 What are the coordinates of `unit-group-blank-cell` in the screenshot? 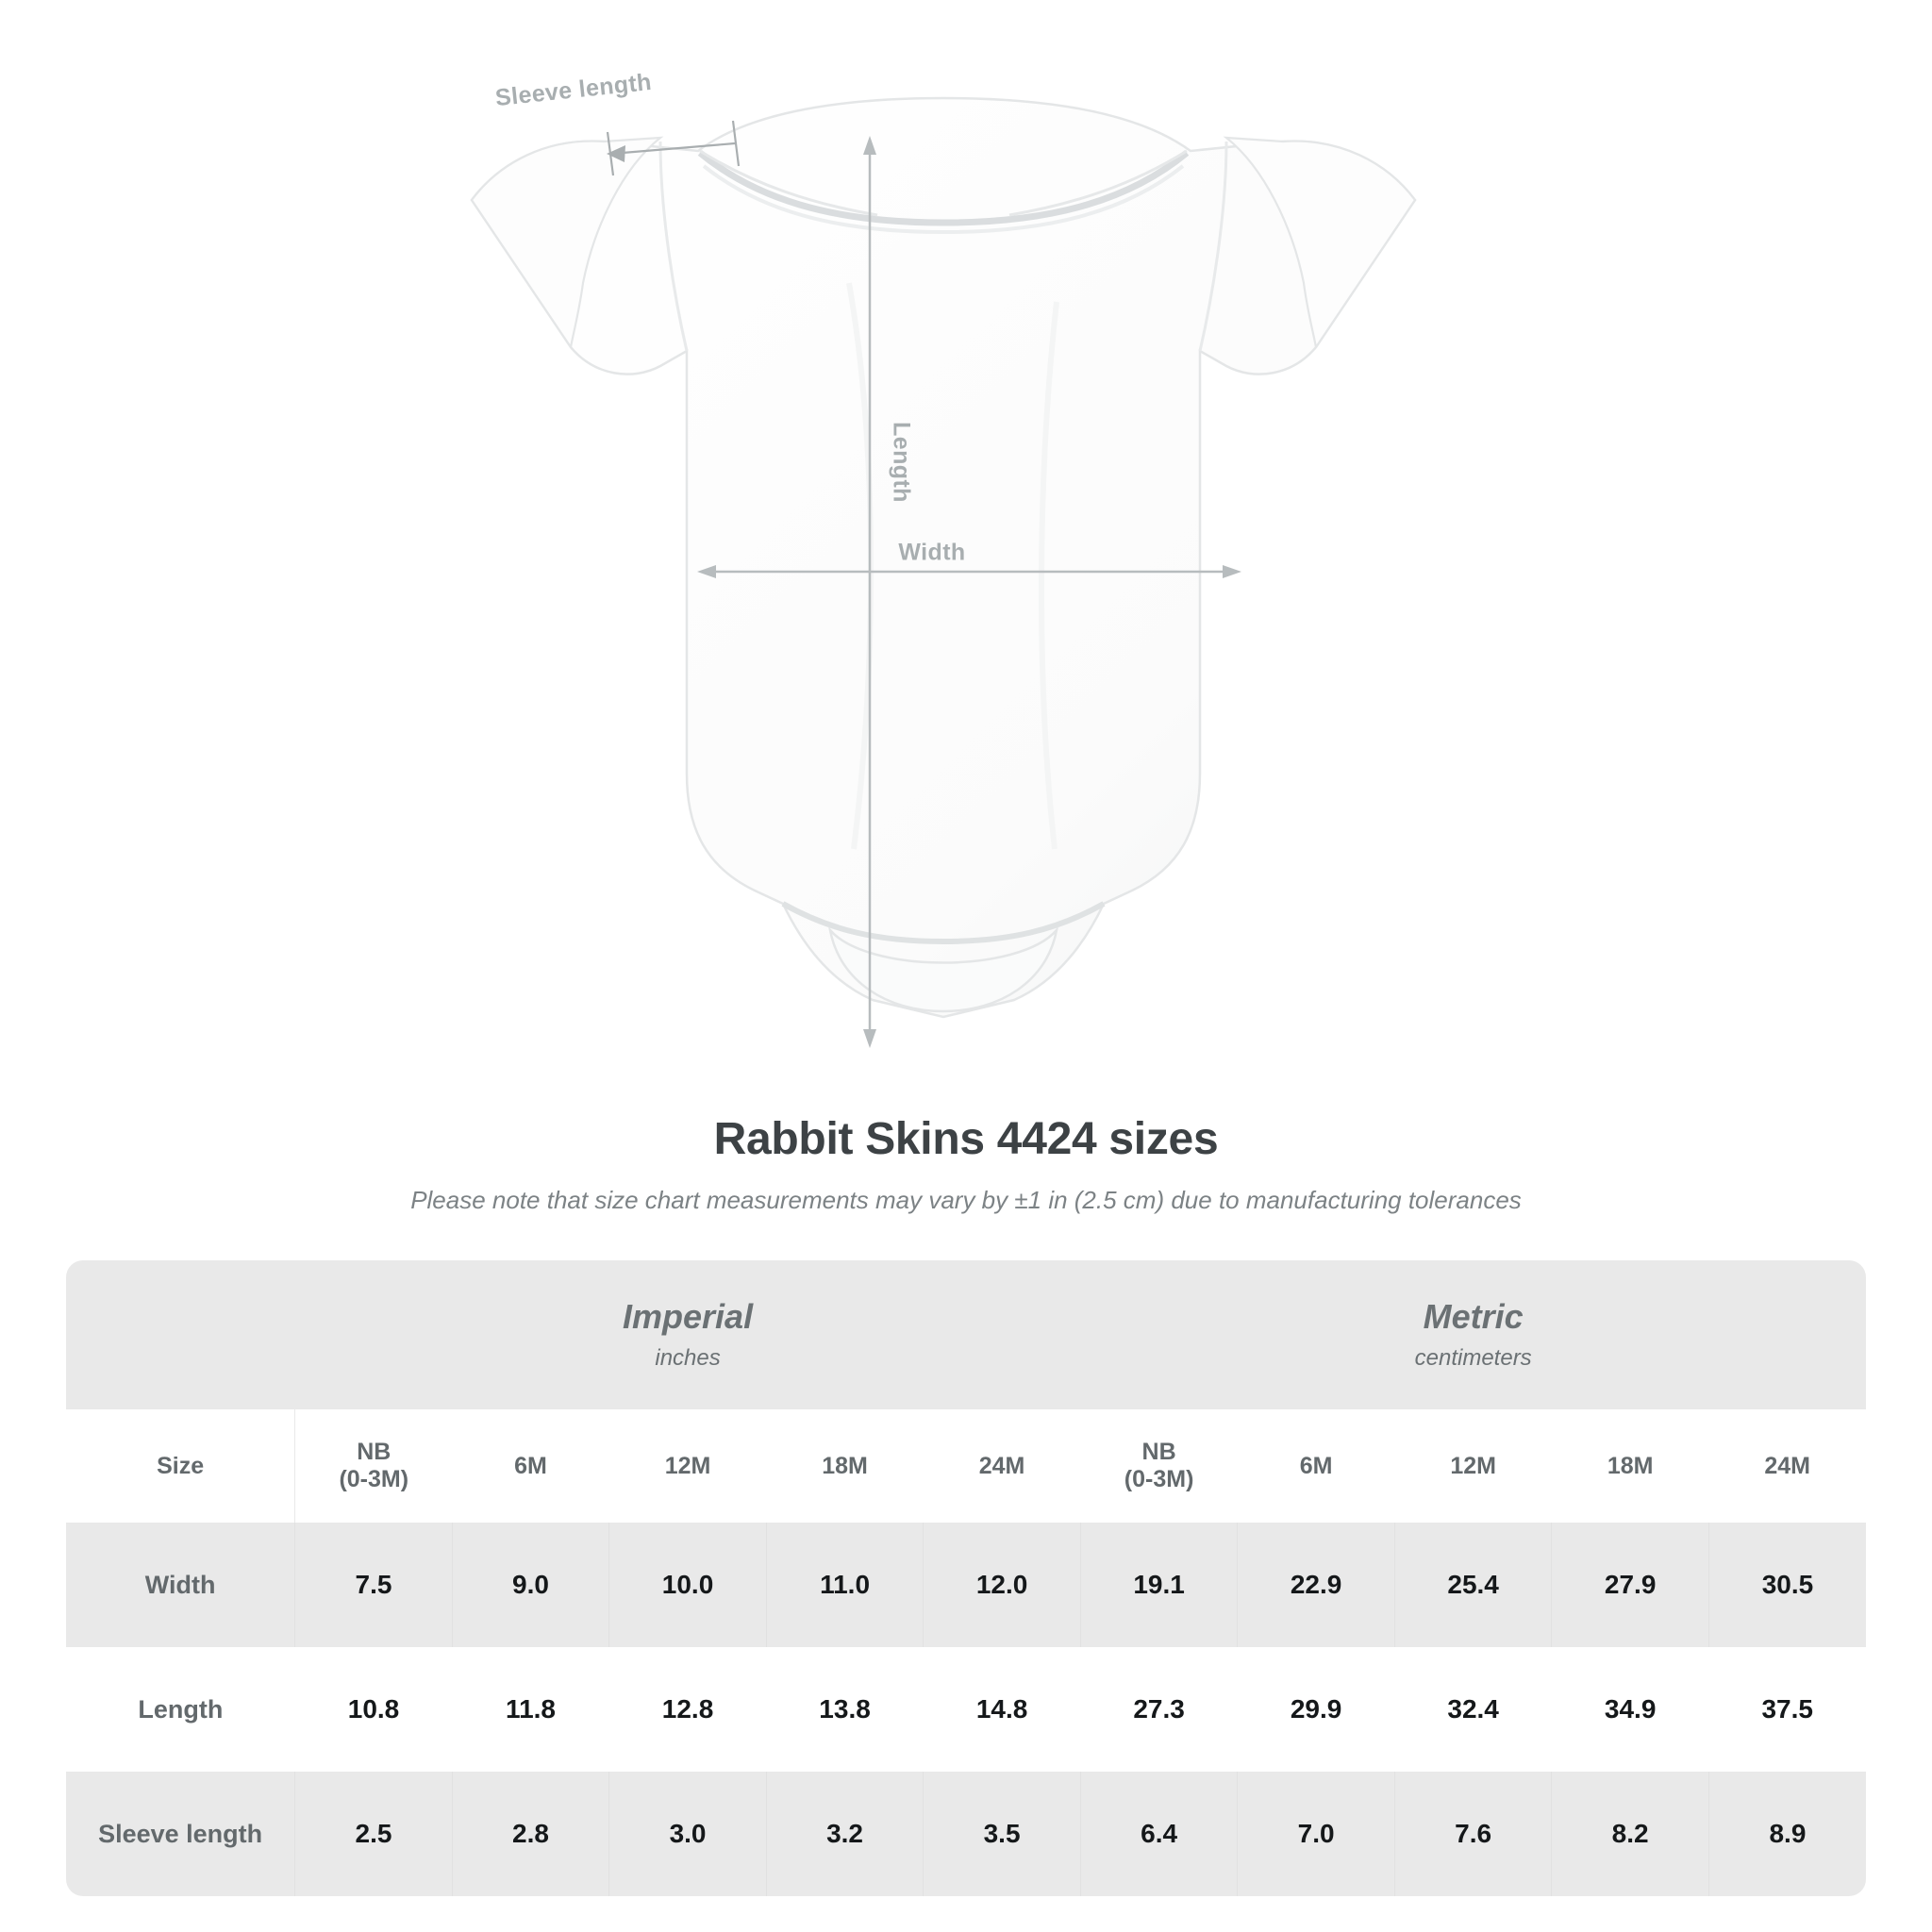 It's located at (180, 1334).